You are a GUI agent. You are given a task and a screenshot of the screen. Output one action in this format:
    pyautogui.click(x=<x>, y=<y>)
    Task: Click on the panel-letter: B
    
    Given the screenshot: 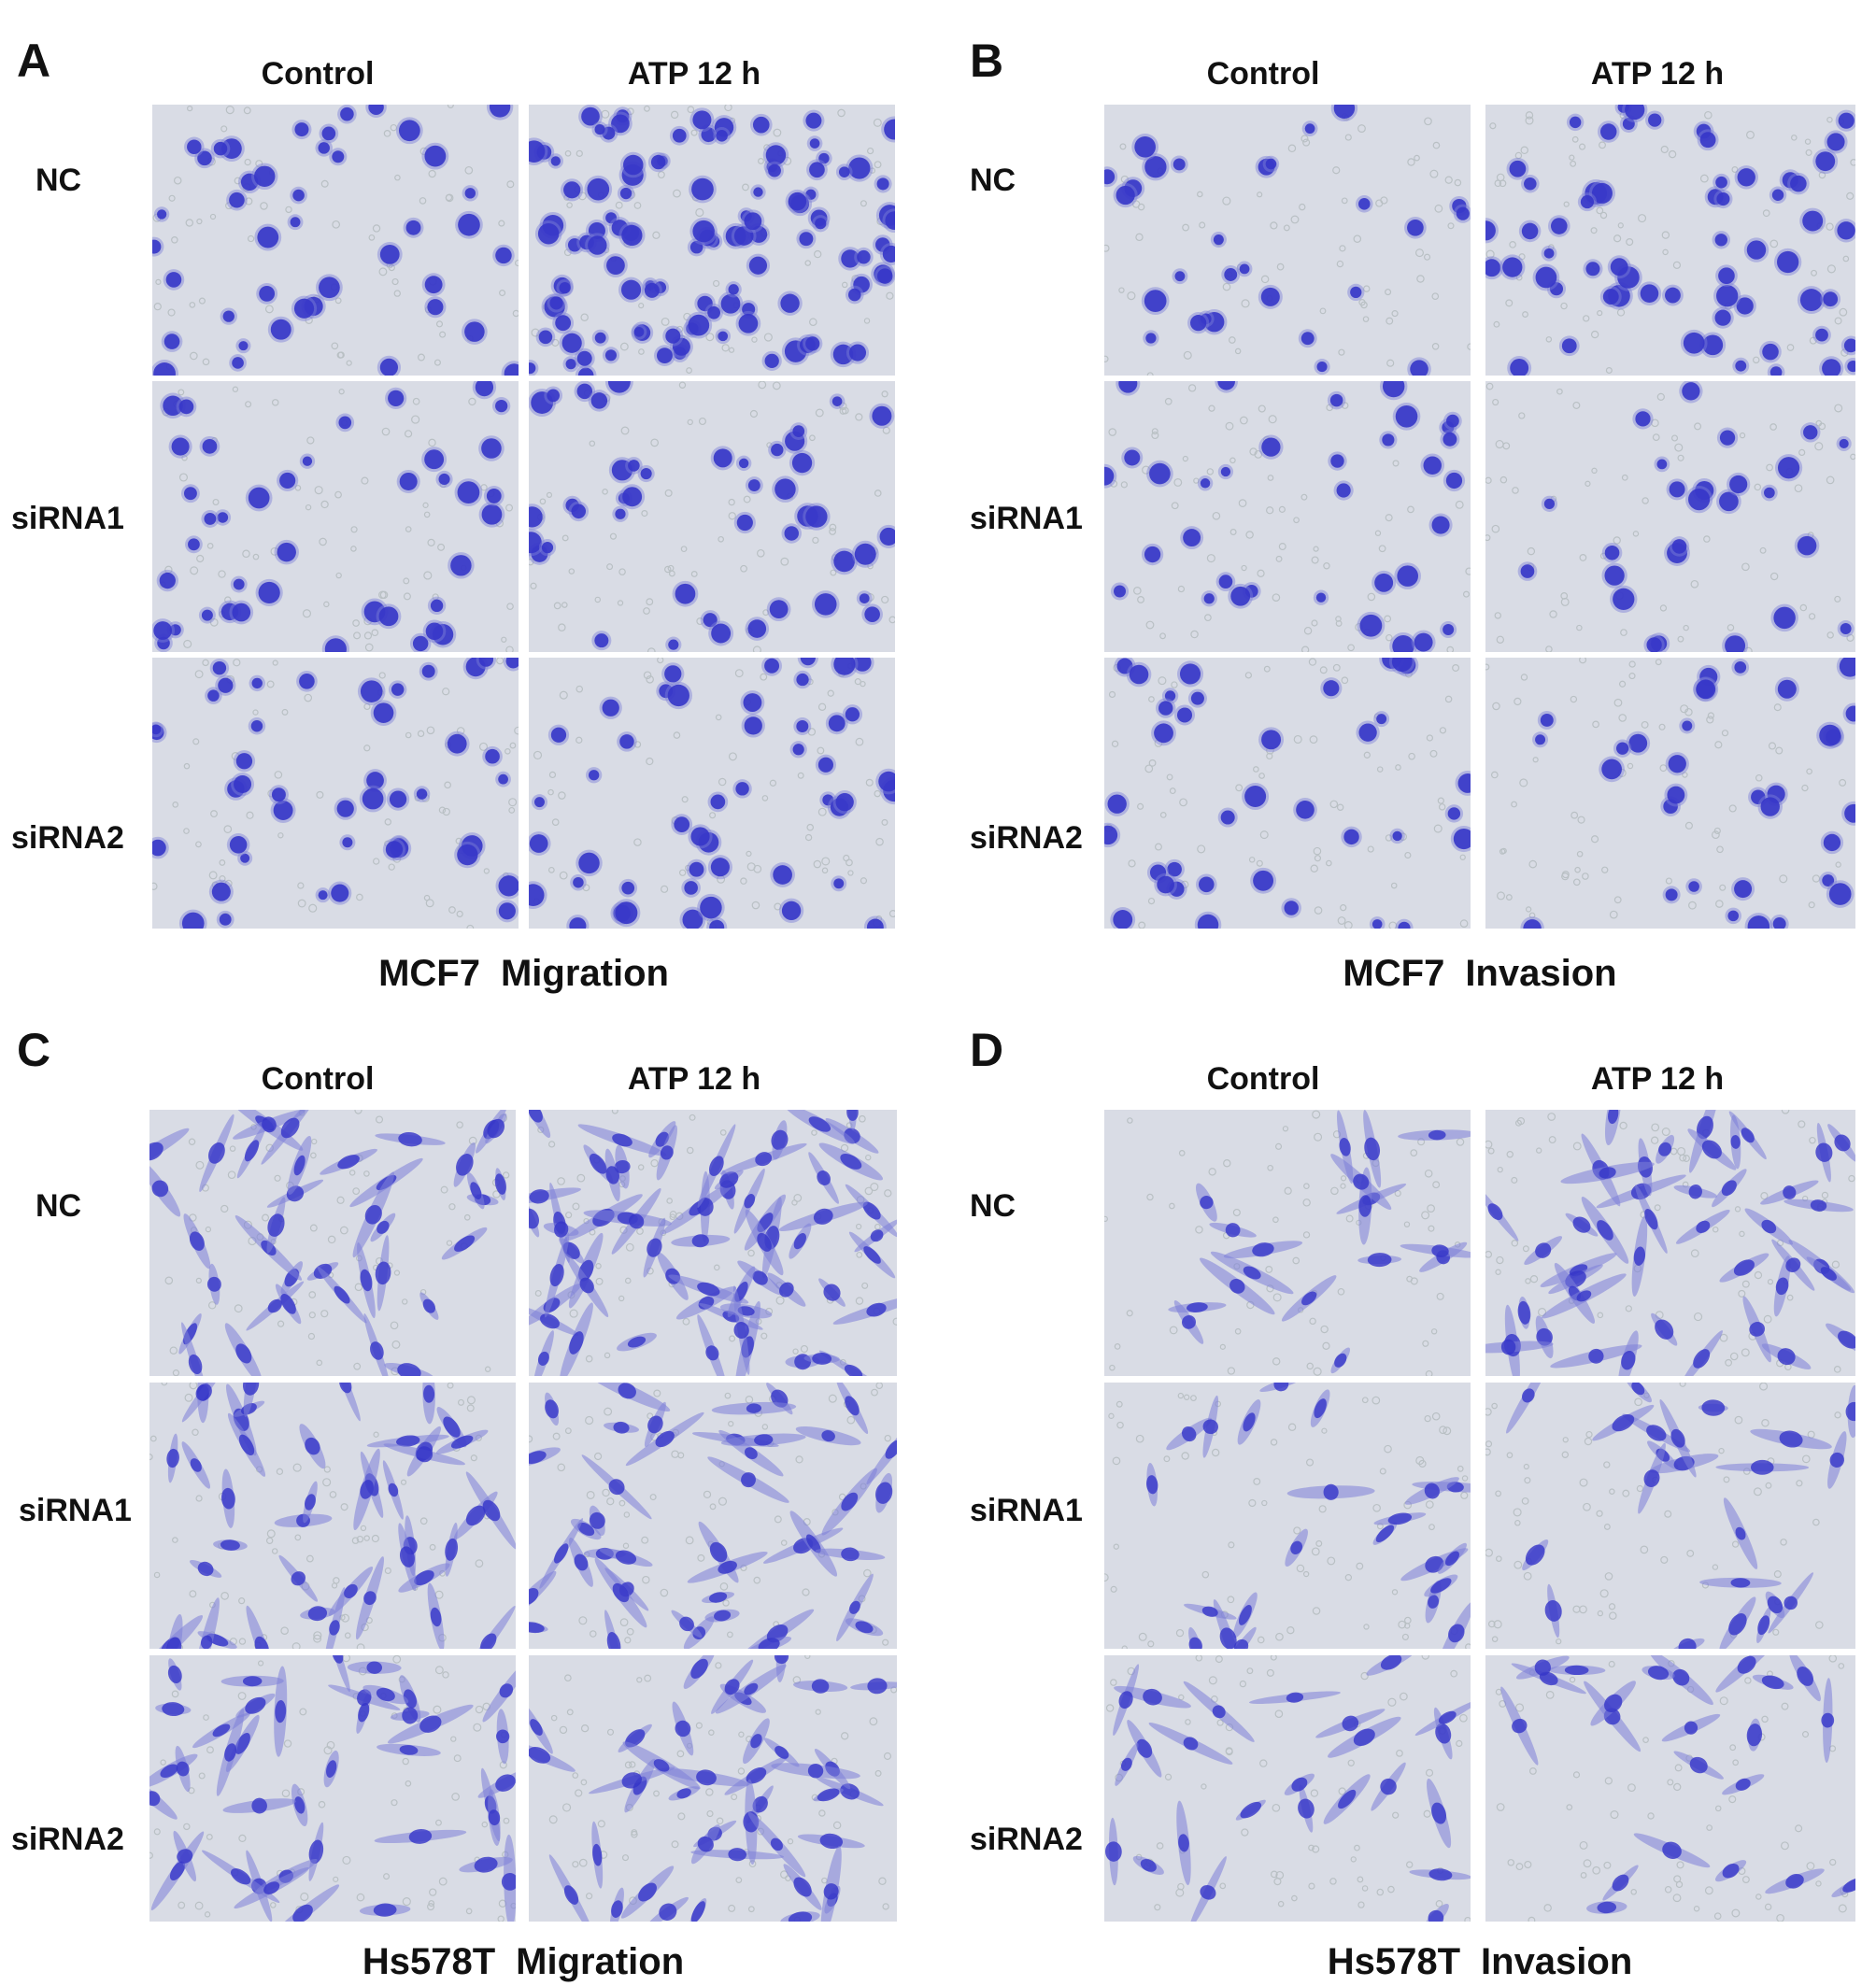 What is the action you would take?
    pyautogui.click(x=987, y=61)
    